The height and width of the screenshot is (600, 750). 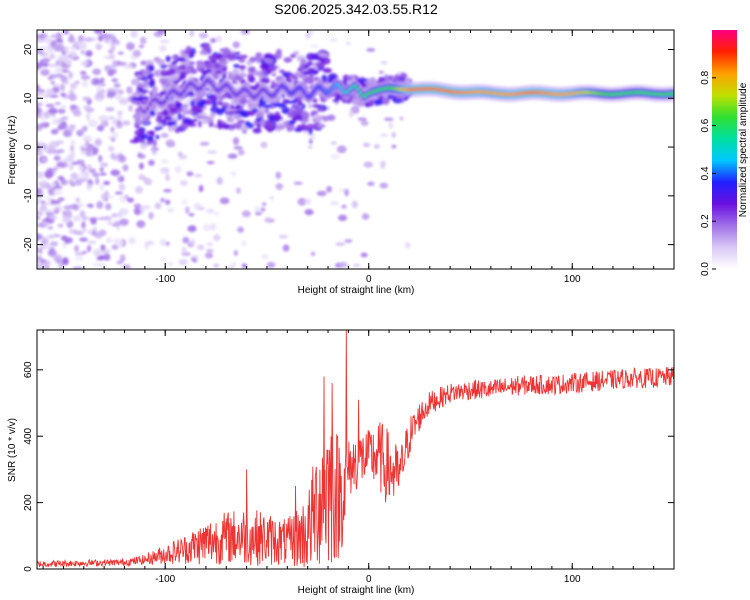 What do you see at coordinates (708, 173) in the screenshot?
I see `colorbar-ticks: 0.0 0.2 0.4 0.6 0.8` at bounding box center [708, 173].